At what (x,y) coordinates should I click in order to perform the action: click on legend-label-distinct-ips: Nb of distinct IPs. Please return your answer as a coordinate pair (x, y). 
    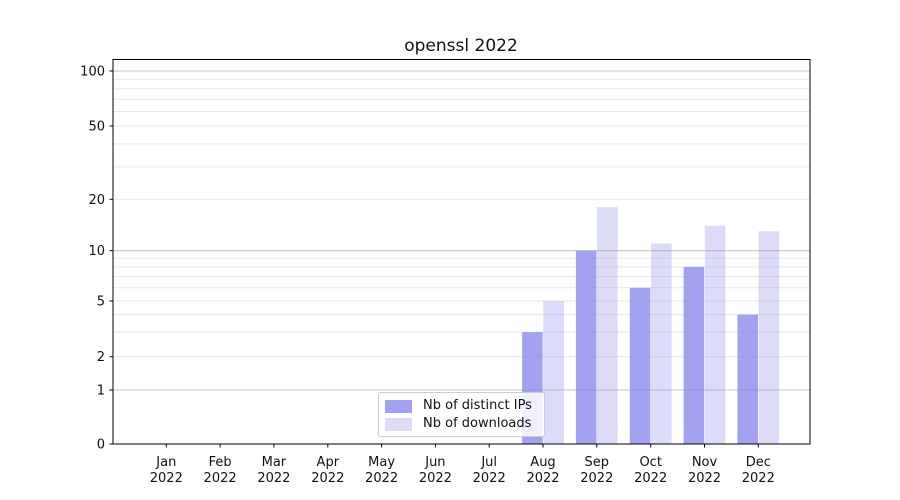
    Looking at the image, I should click on (477, 405).